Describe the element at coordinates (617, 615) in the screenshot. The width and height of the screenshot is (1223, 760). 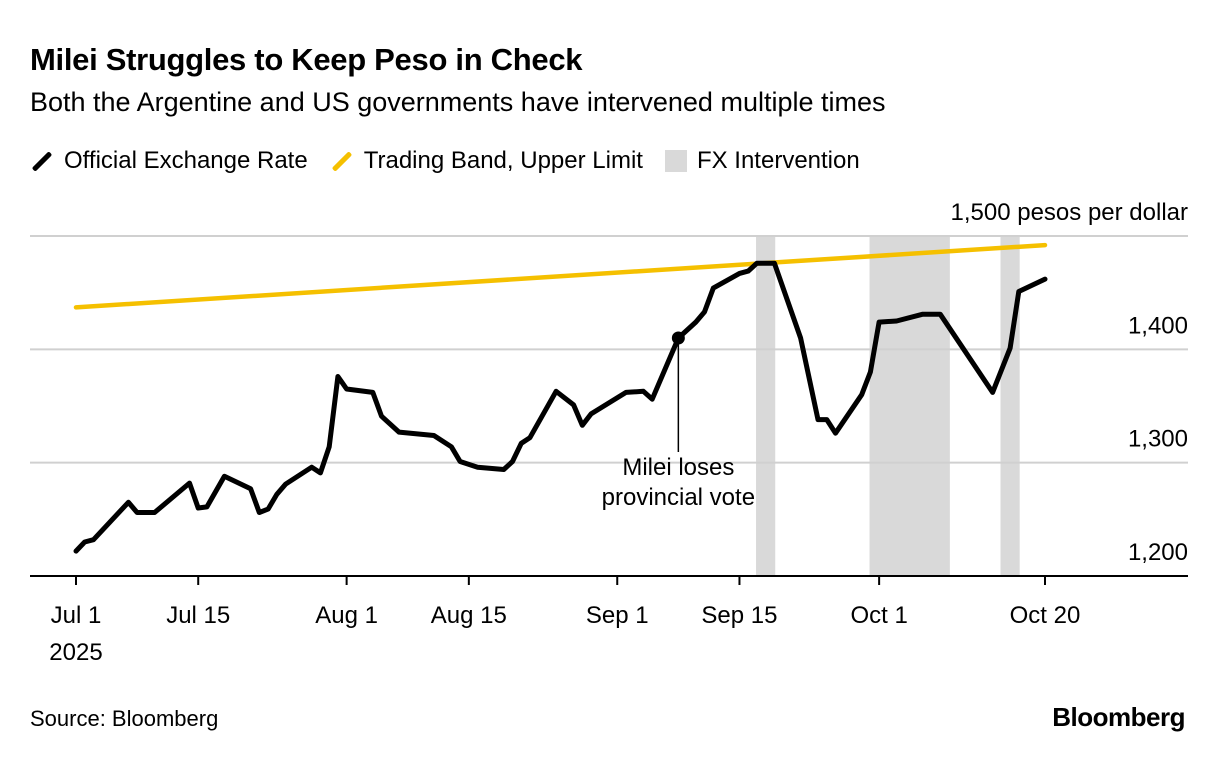
I see `x-tick-label: Sep 1` at that location.